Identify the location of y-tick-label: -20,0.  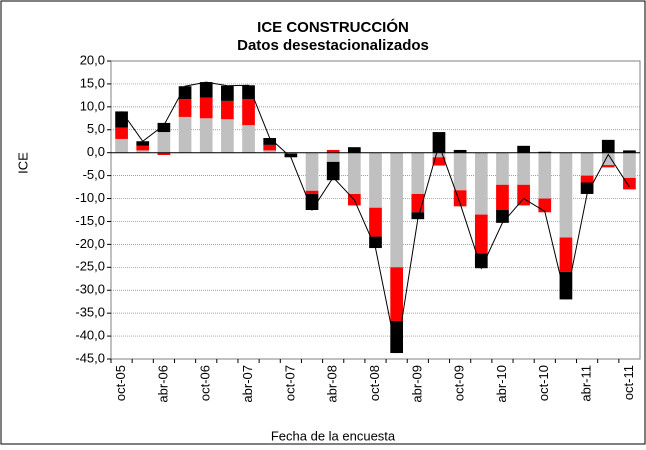
(90, 243).